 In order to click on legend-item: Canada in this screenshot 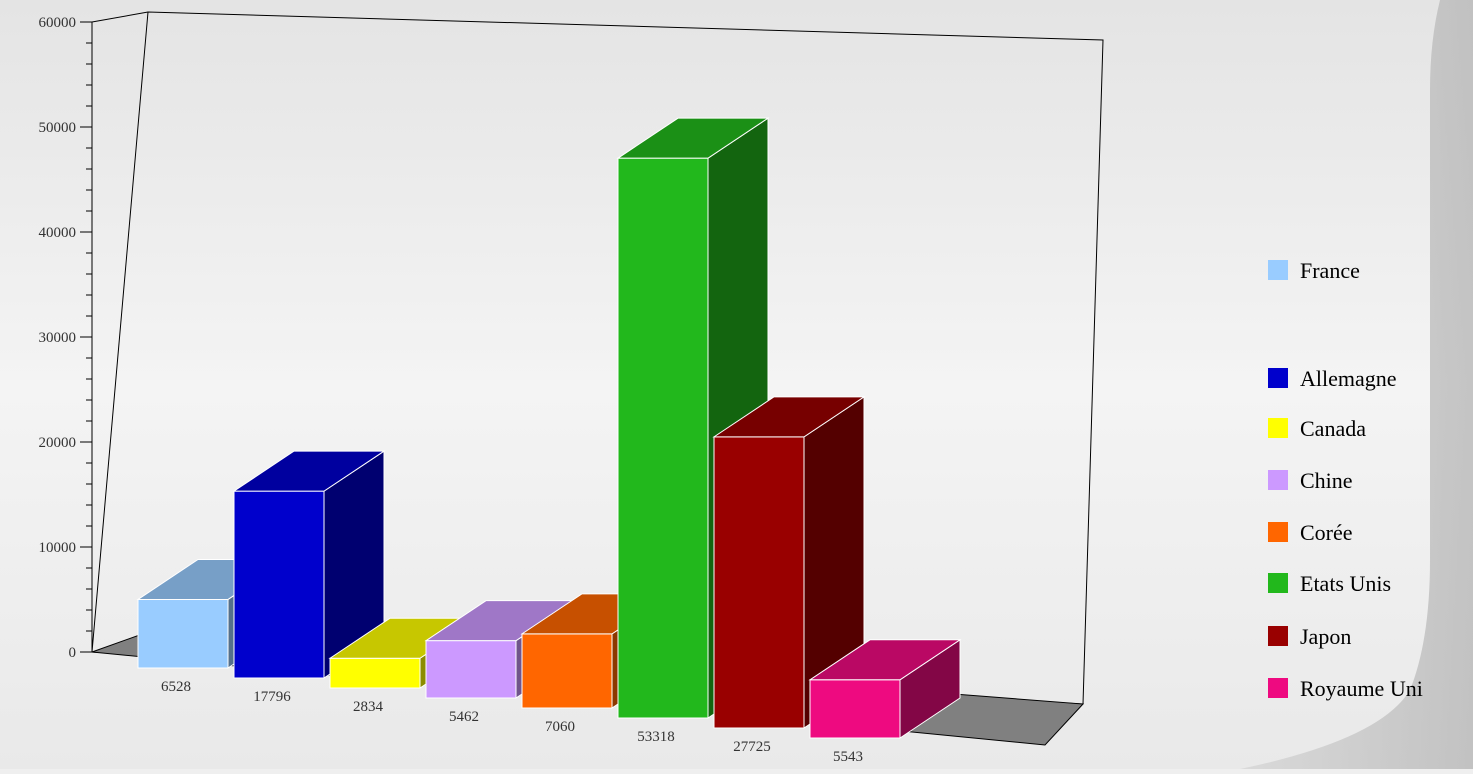, I will do `click(1317, 428)`.